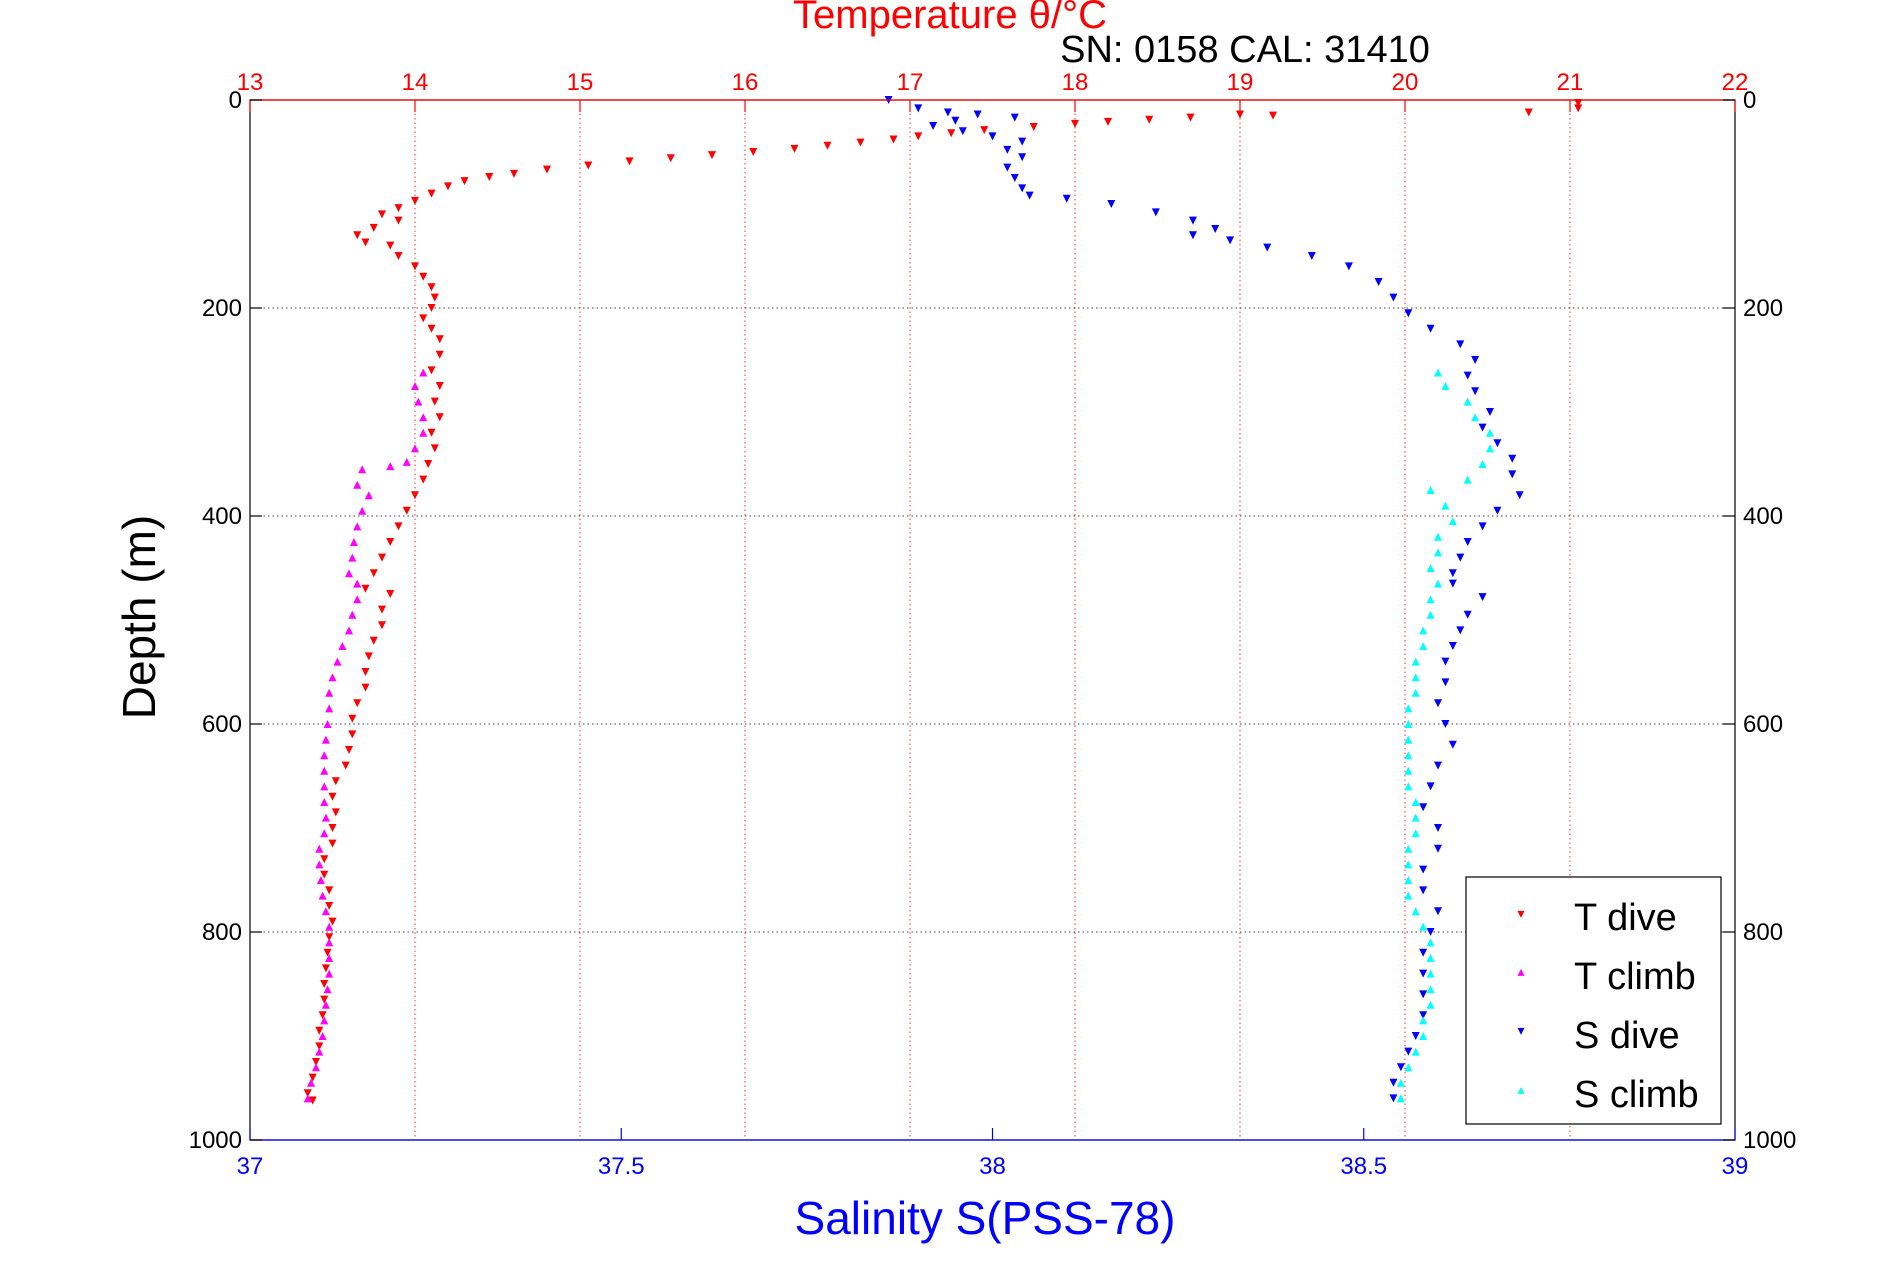 The image size is (1891, 1262). What do you see at coordinates (1520, 1030) in the screenshot?
I see `legend-marker-s-dive: ▾` at bounding box center [1520, 1030].